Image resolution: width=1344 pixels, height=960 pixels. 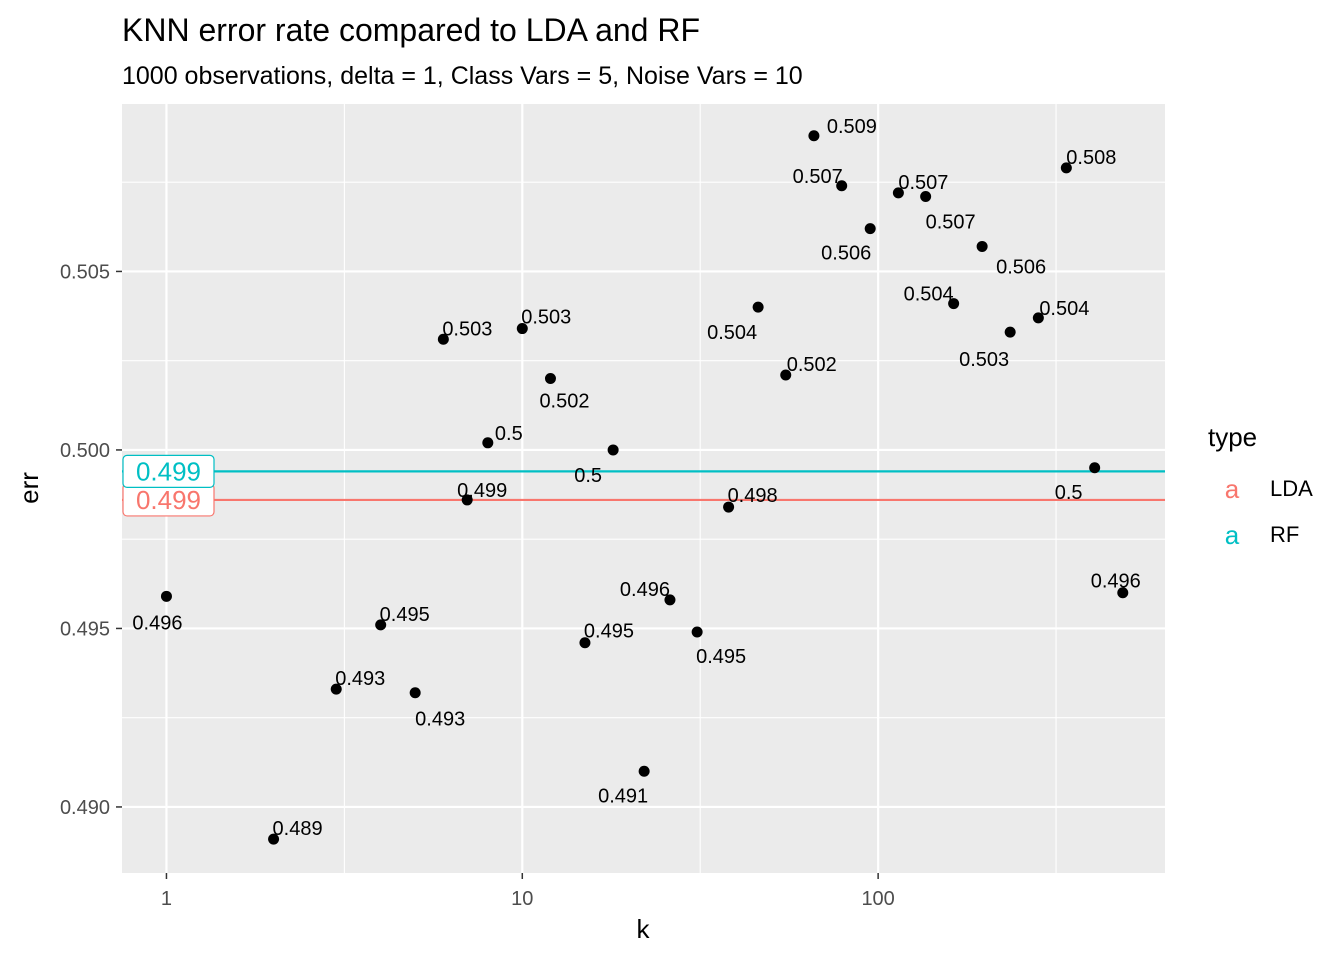 I want to click on ref-label-rf: 0.499, so click(x=168, y=471).